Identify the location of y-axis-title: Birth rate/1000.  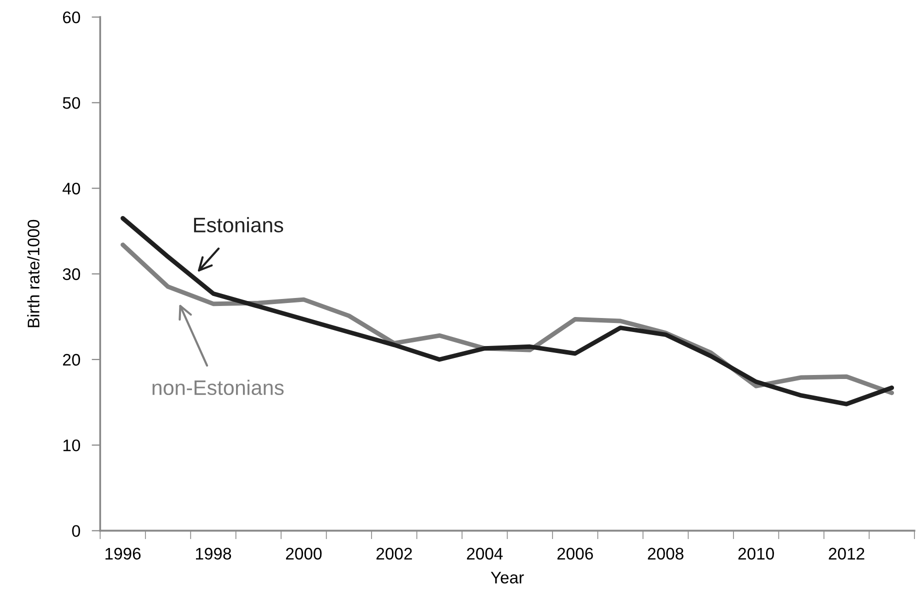
(33, 274).